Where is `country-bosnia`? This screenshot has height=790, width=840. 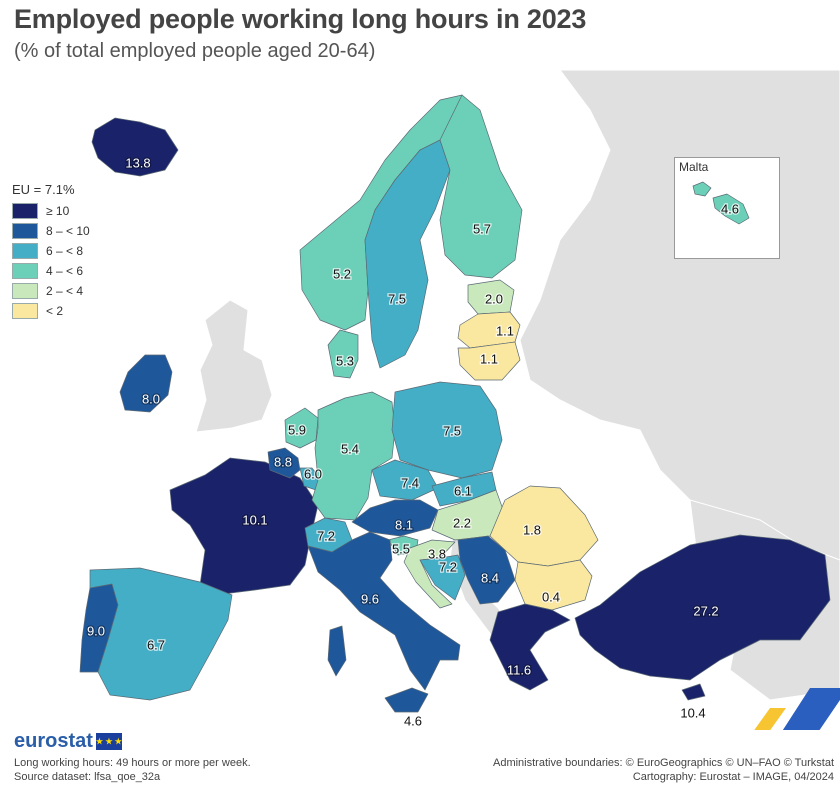 country-bosnia is located at coordinates (442, 577).